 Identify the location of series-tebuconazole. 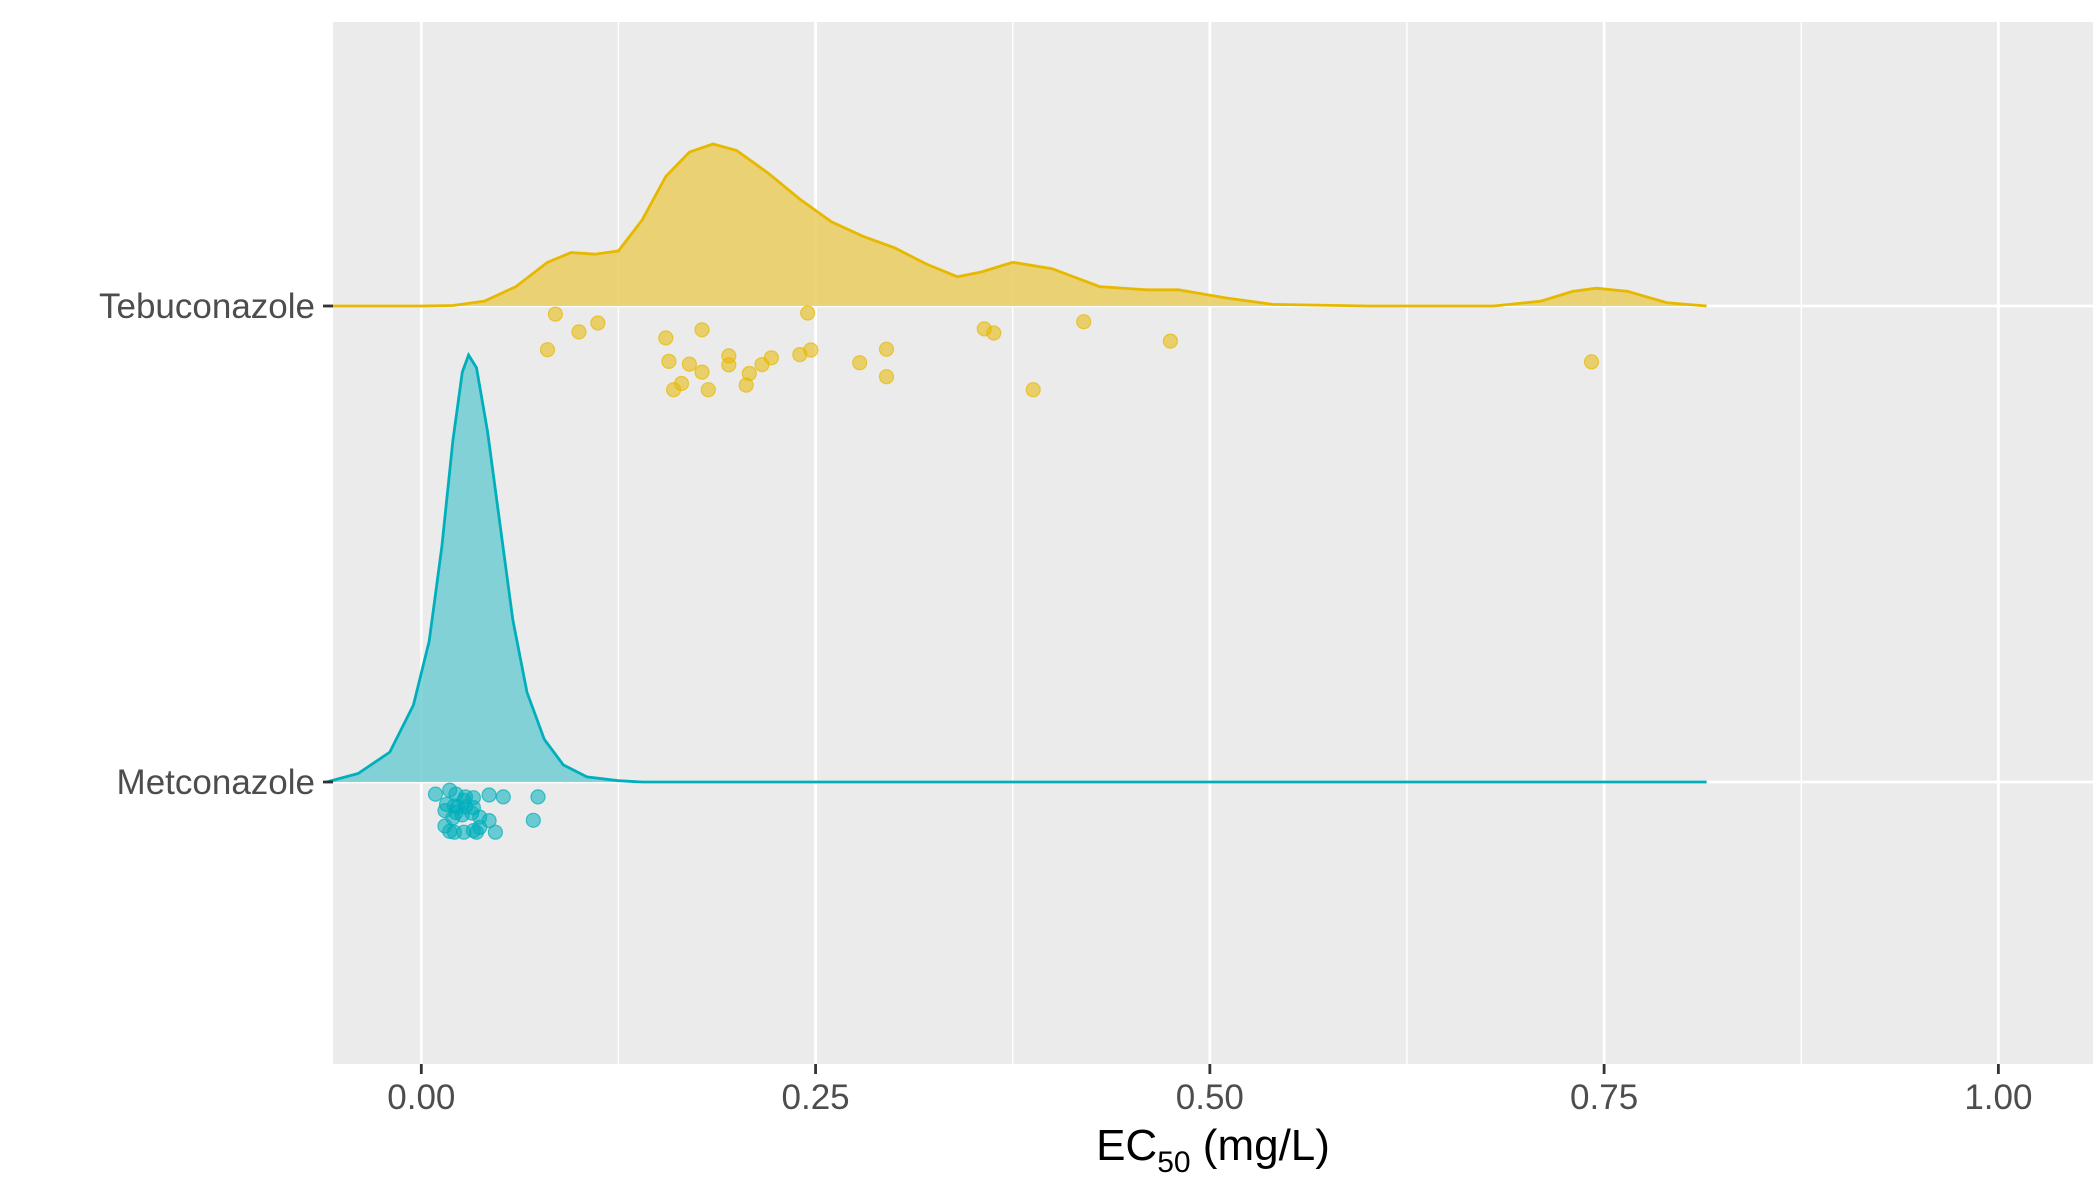
(1016, 270).